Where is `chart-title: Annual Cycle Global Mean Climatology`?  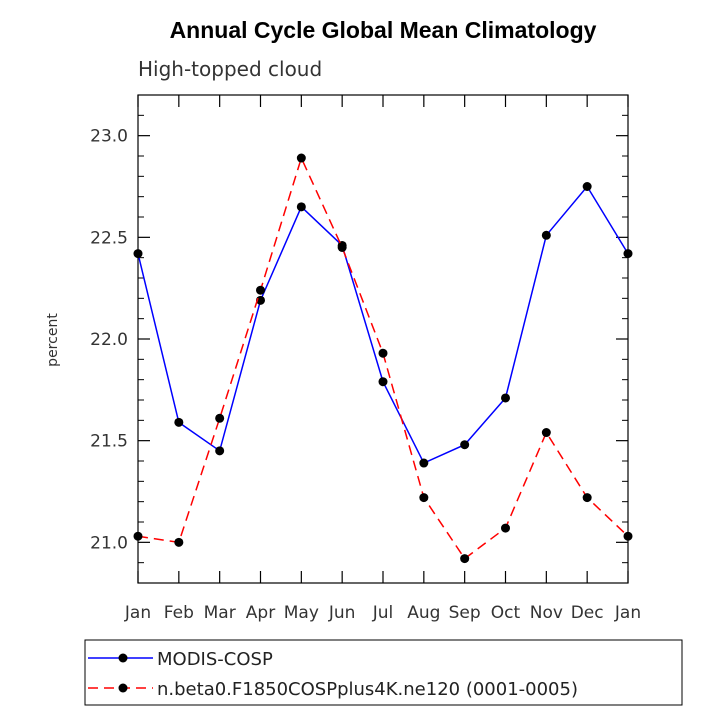
chart-title: Annual Cycle Global Mean Climatology is located at coordinates (383, 30).